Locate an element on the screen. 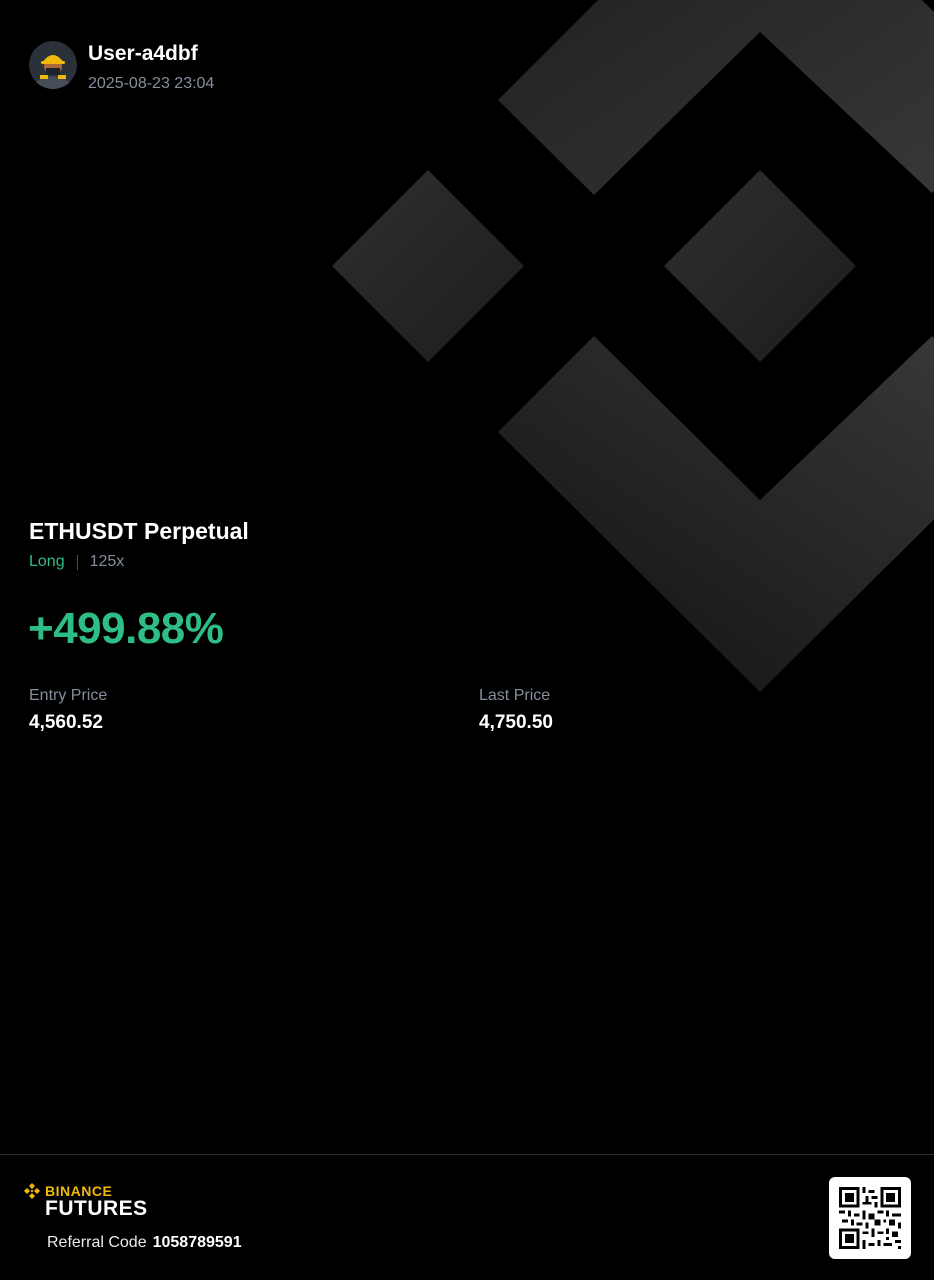  brand-futures-text: FUTURES is located at coordinates (96, 1208).